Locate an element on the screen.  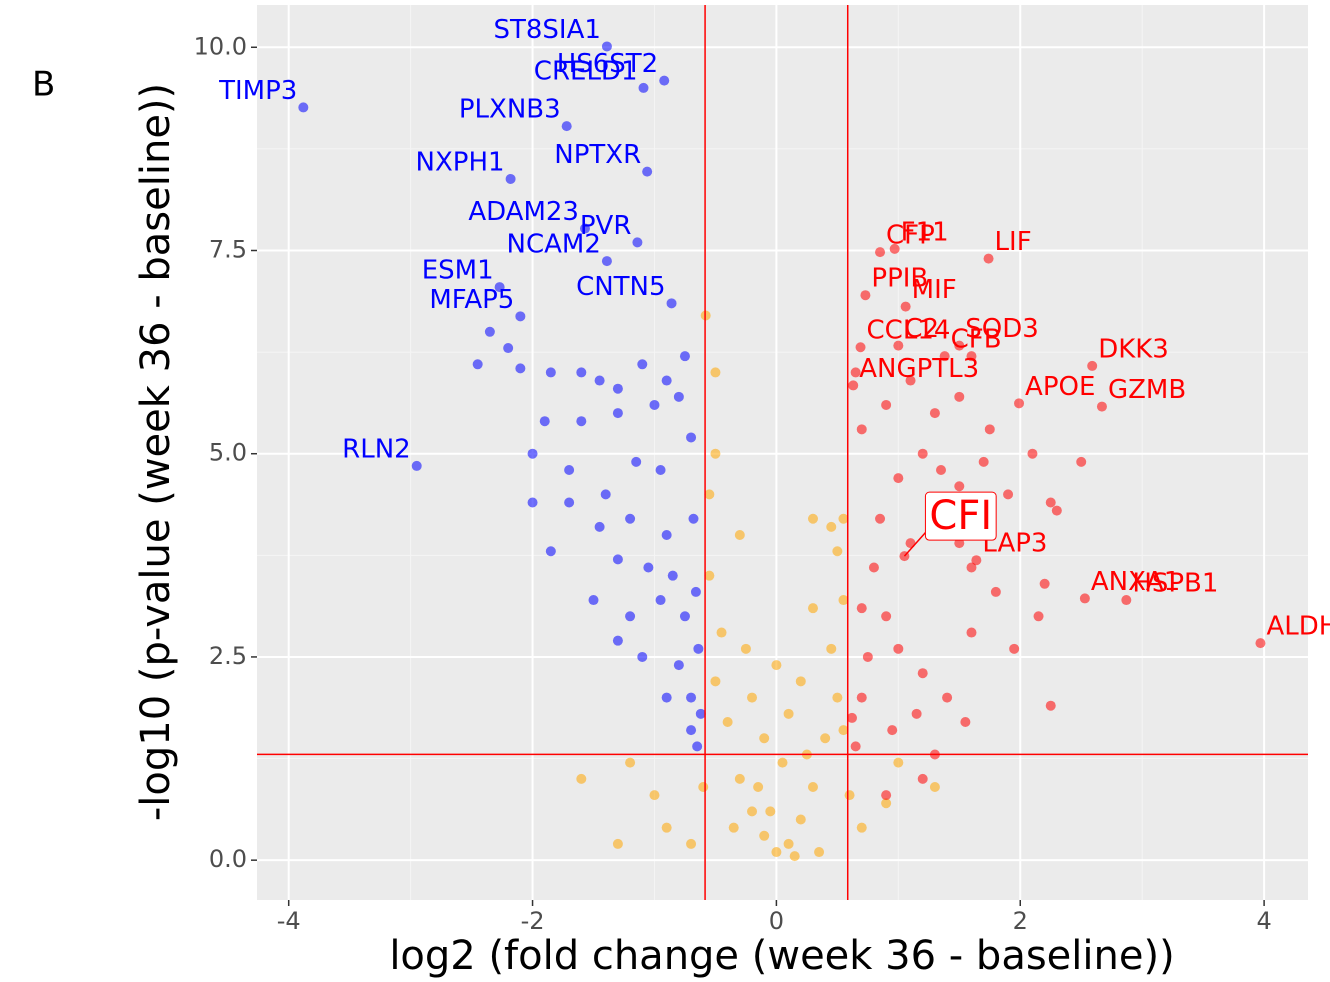
y-tick-label: 7.5 is located at coordinates (228, 249).